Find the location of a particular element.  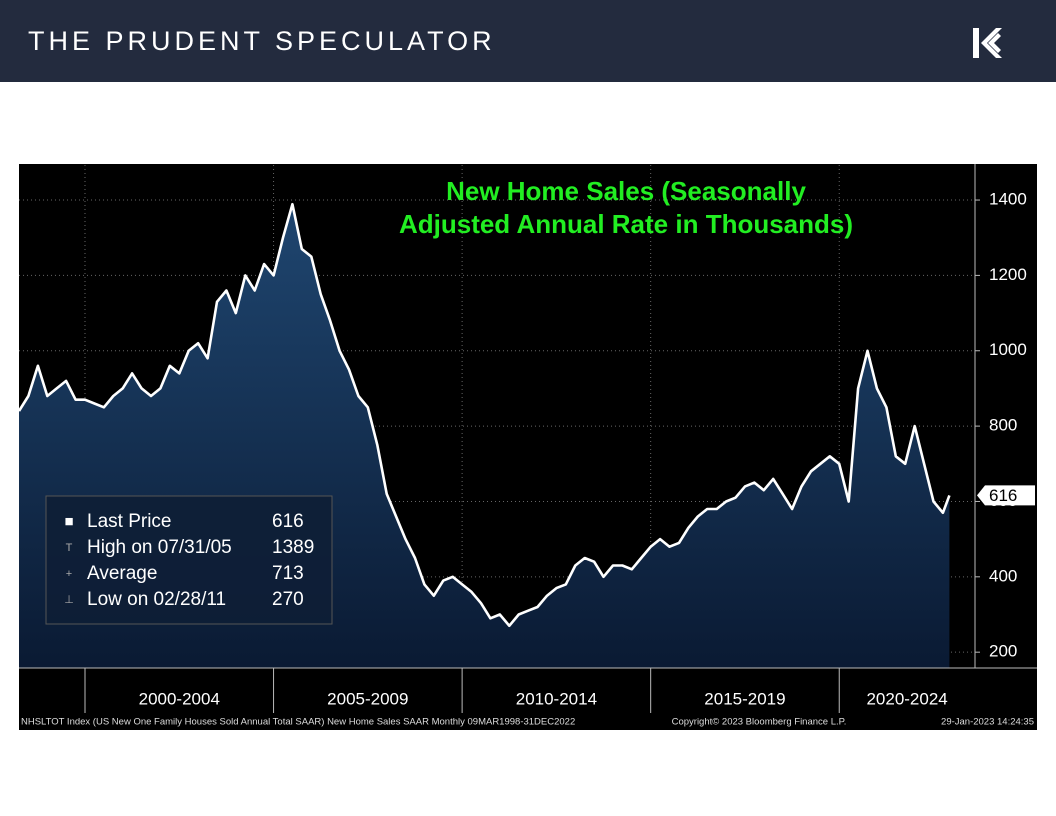

y-tick-label: 1000 is located at coordinates (1008, 349).